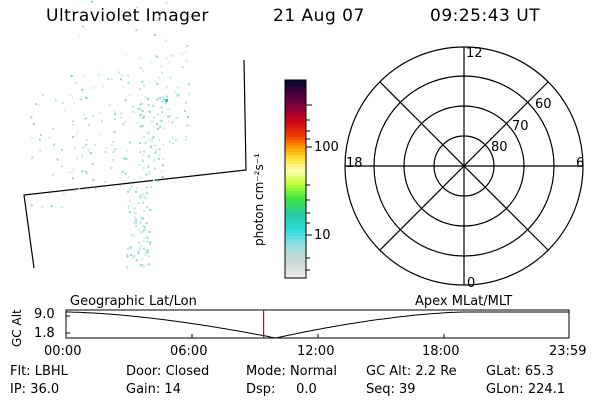  Describe the element at coordinates (295, 179) in the screenshot. I see `colorbar-frame` at that location.